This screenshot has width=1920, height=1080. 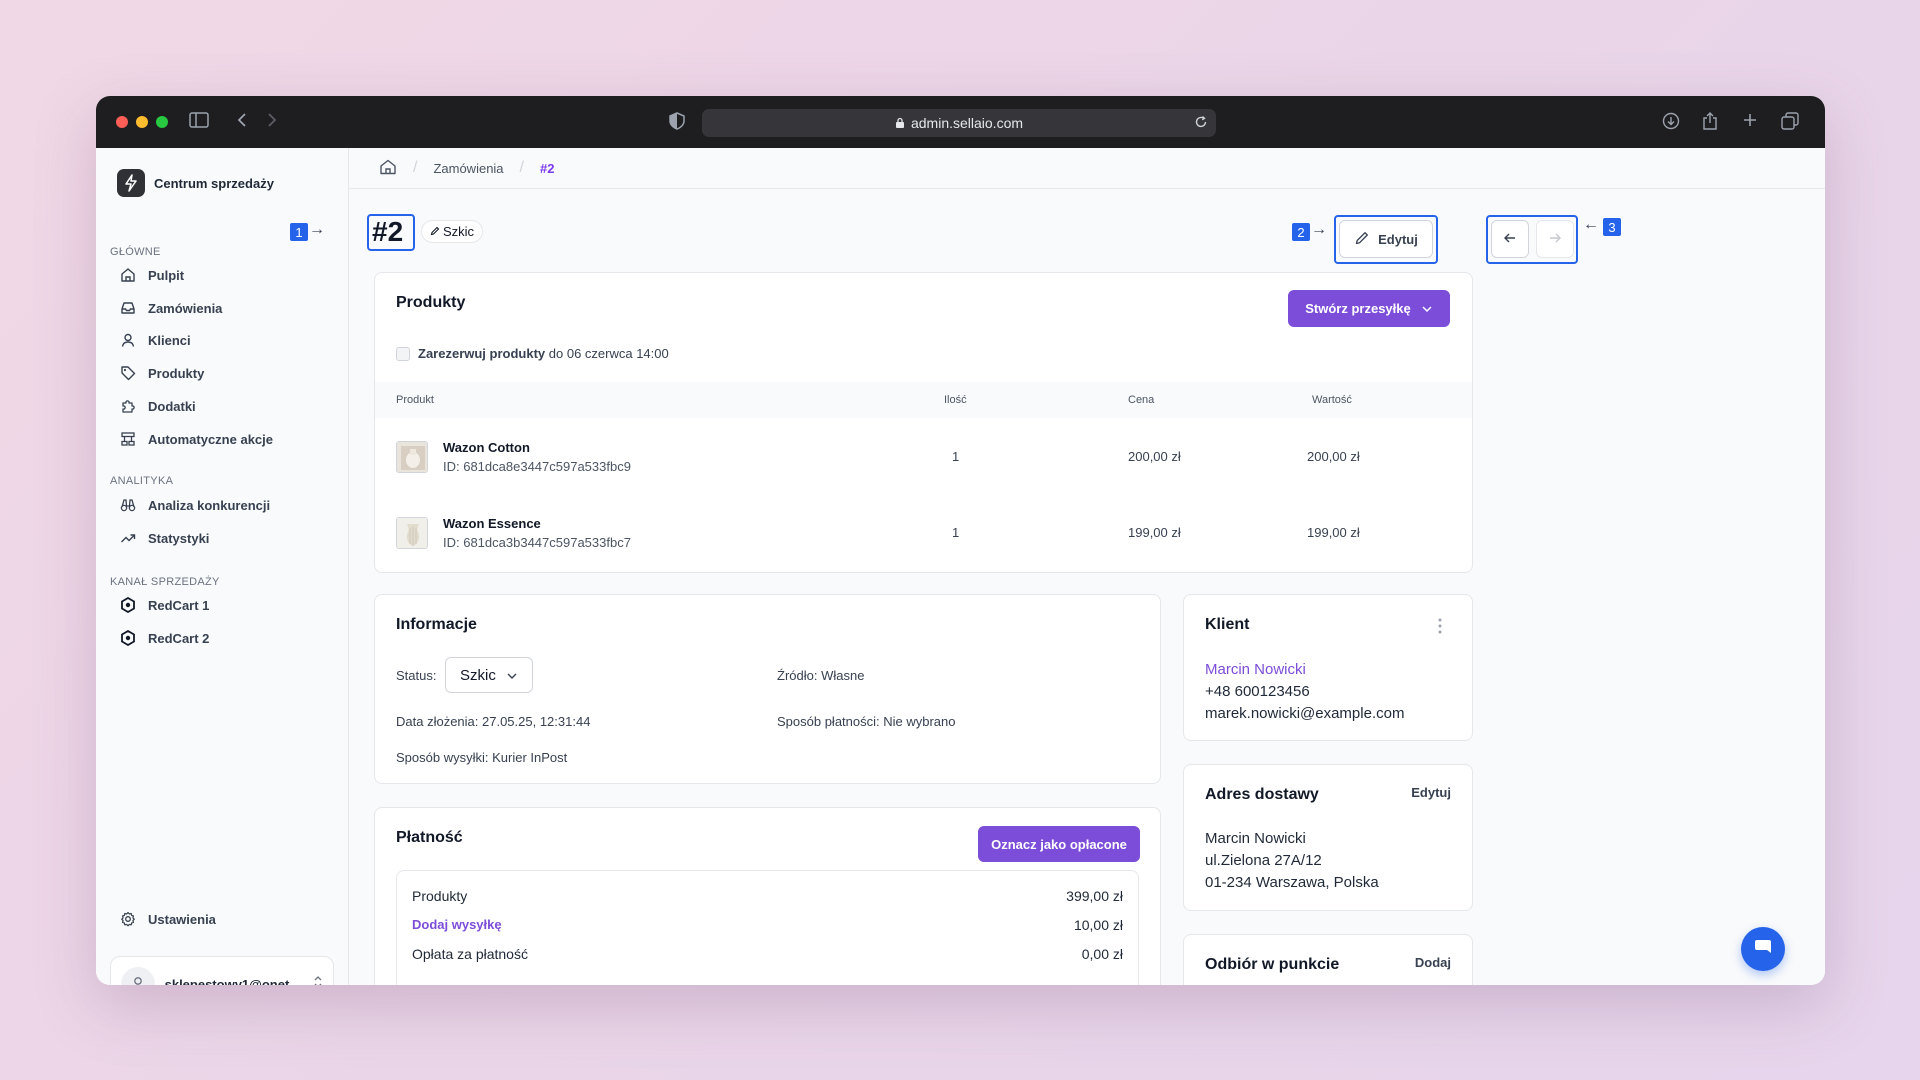 What do you see at coordinates (1431, 792) in the screenshot?
I see `edit-address-button: Edytuj` at bounding box center [1431, 792].